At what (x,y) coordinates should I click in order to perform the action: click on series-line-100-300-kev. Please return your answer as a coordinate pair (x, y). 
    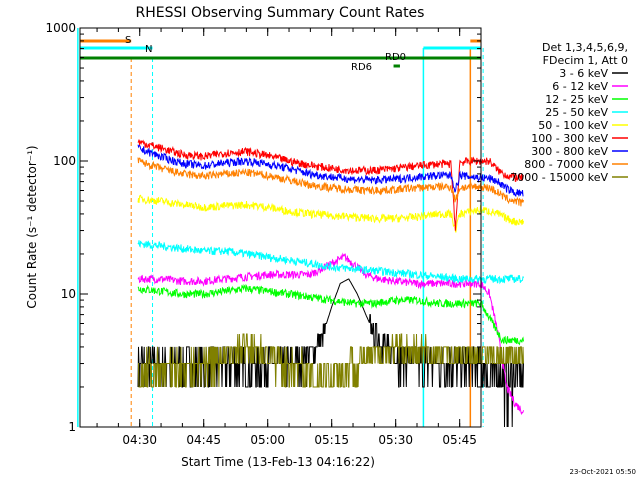
    Looking at the image, I should click on (330, 185).